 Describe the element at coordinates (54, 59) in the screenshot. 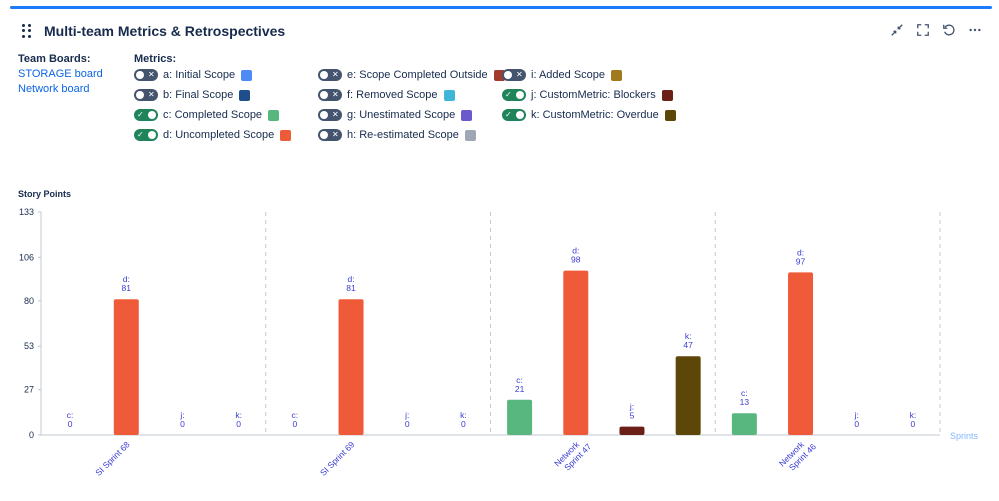

I see `team-boards-label: Team Boards:` at that location.